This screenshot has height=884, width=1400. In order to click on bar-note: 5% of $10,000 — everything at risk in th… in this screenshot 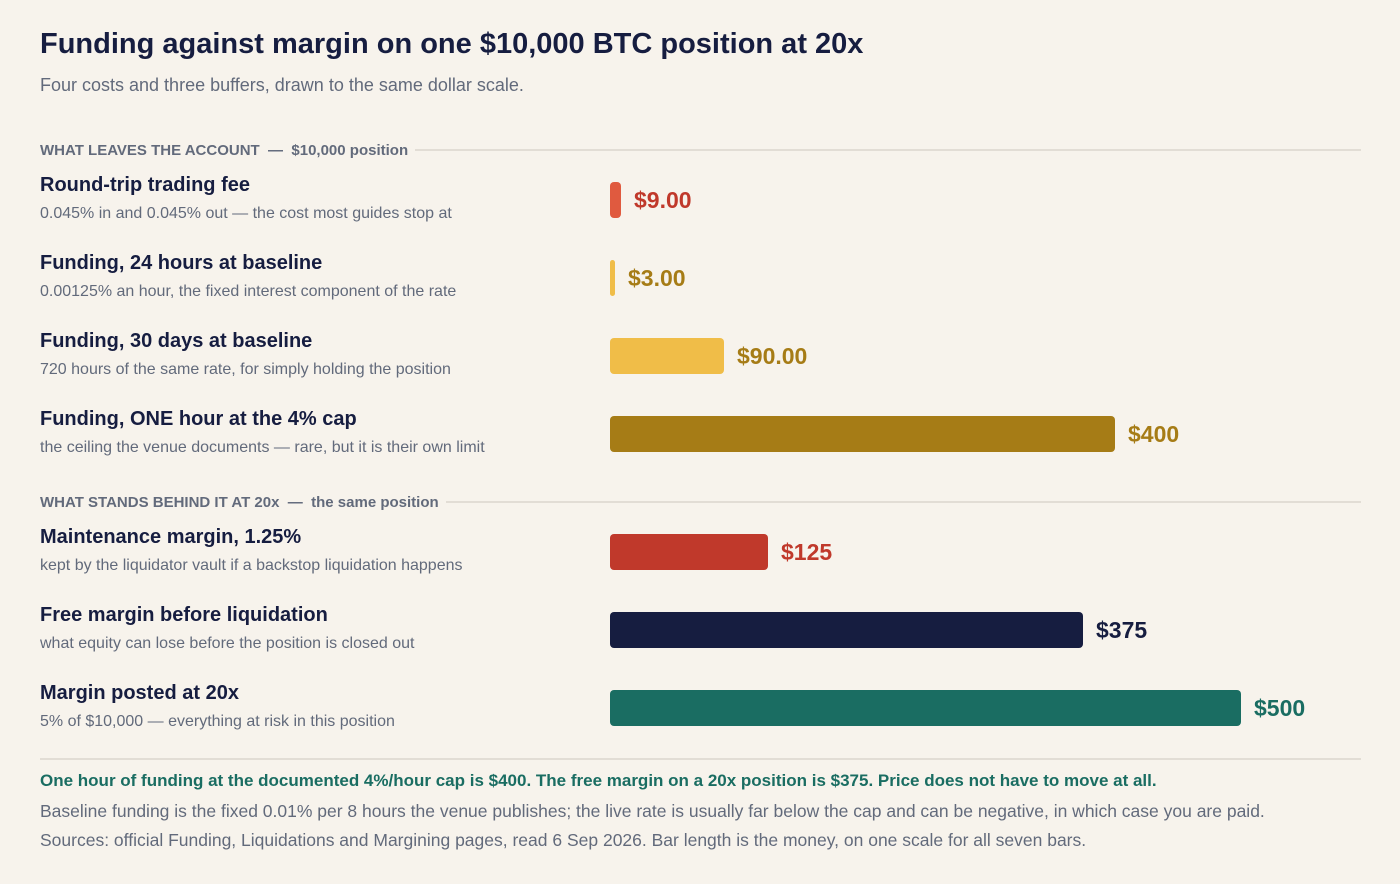, I will do `click(217, 721)`.